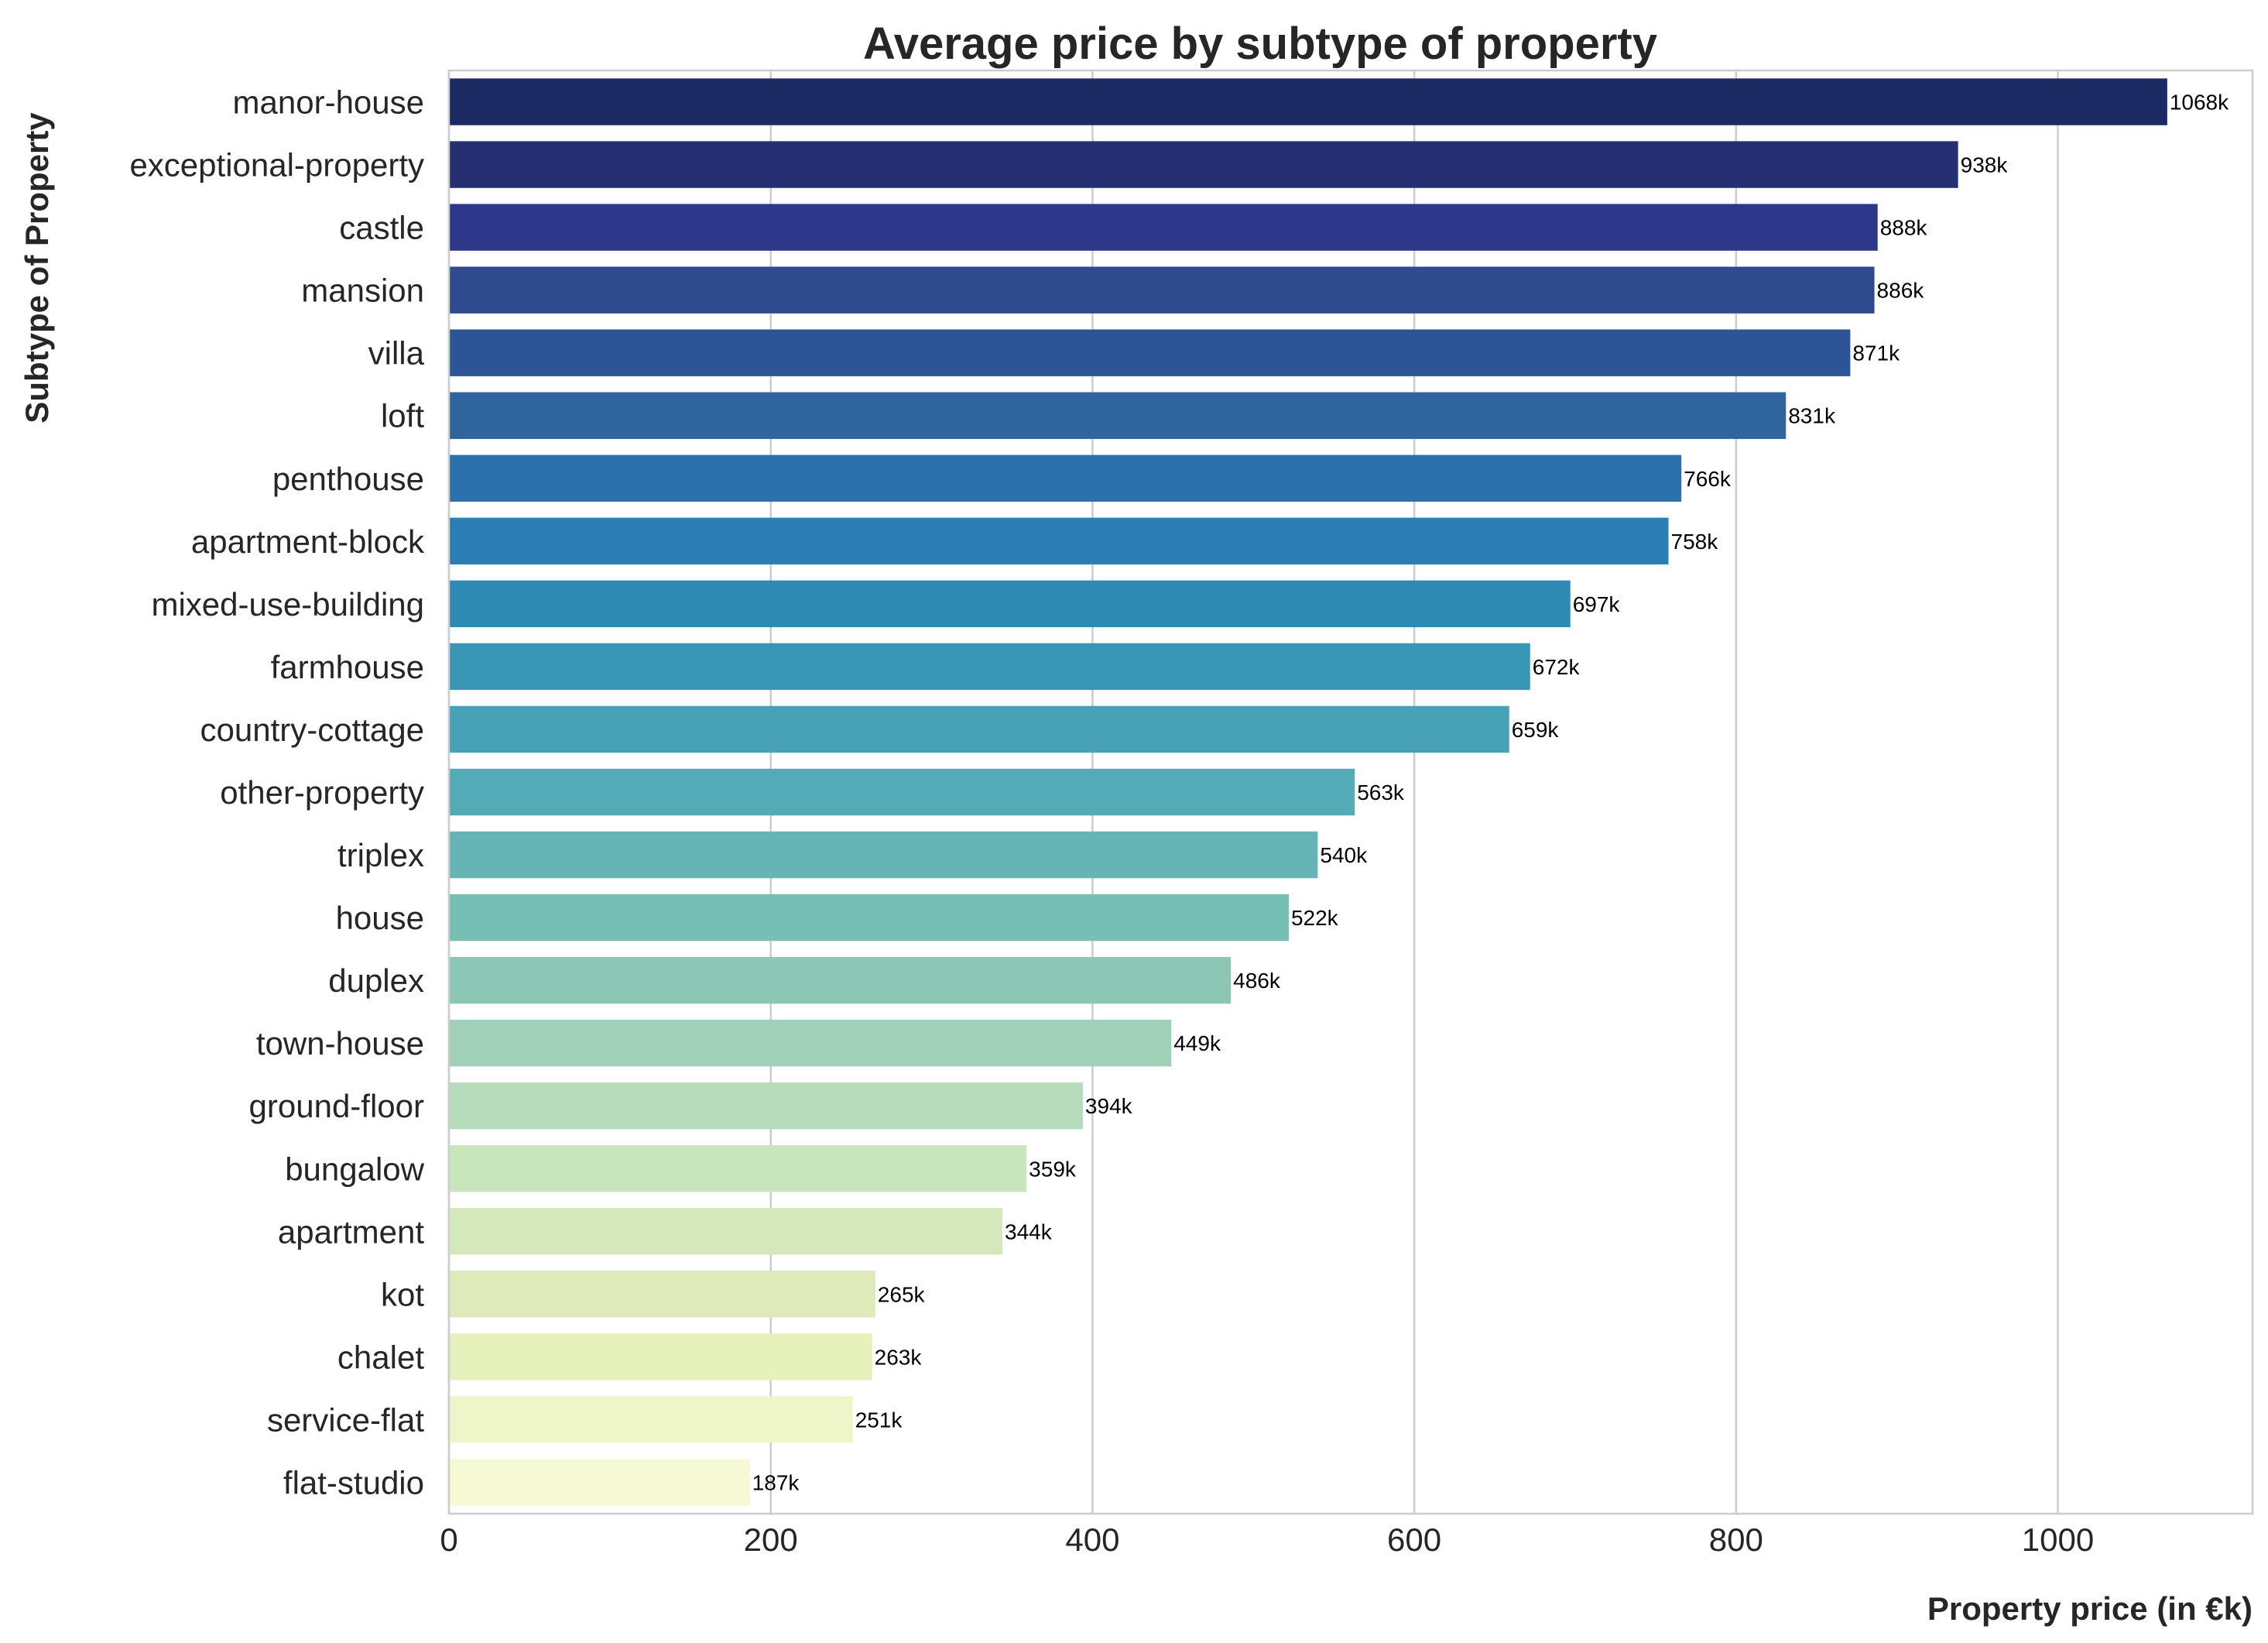 This screenshot has height=1643, width=2268. Describe the element at coordinates (354, 1169) in the screenshot. I see `y-tick-label: bungalow` at that location.